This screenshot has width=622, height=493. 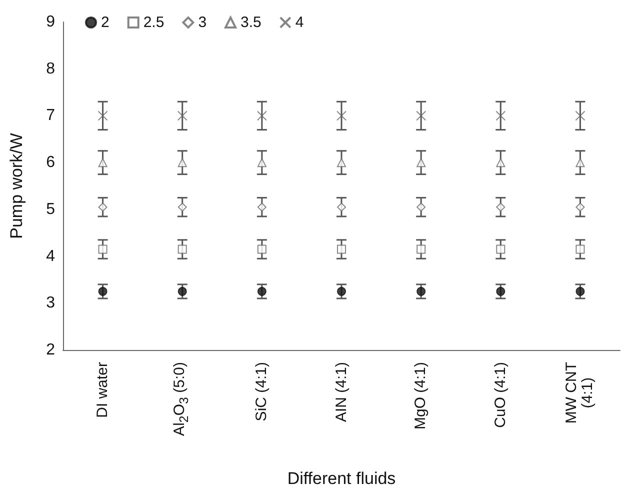 I want to click on x-tick-label: MgO (4:1), so click(x=421, y=396).